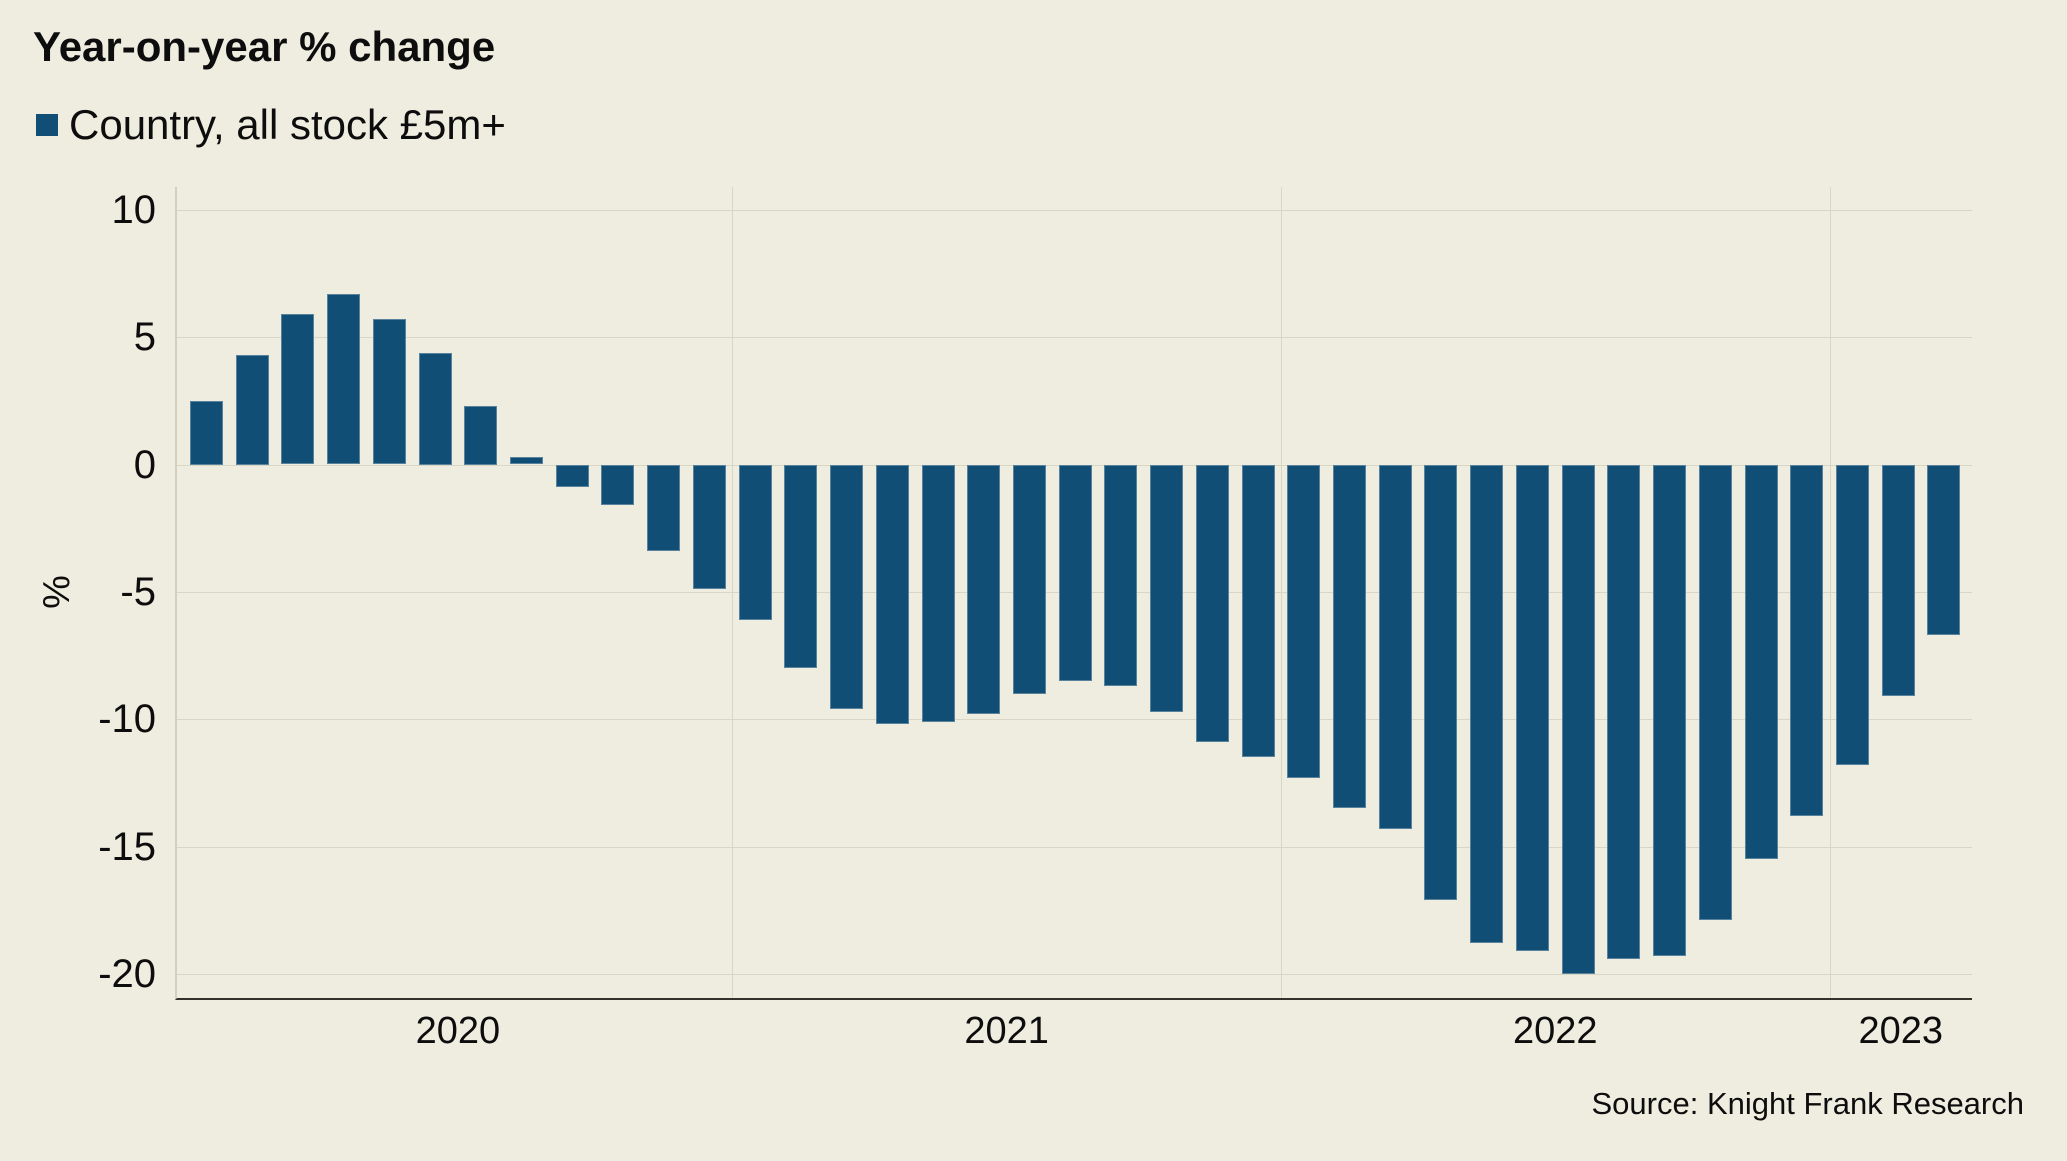  Describe the element at coordinates (134, 209) in the screenshot. I see `y-tick-label: 10` at that location.